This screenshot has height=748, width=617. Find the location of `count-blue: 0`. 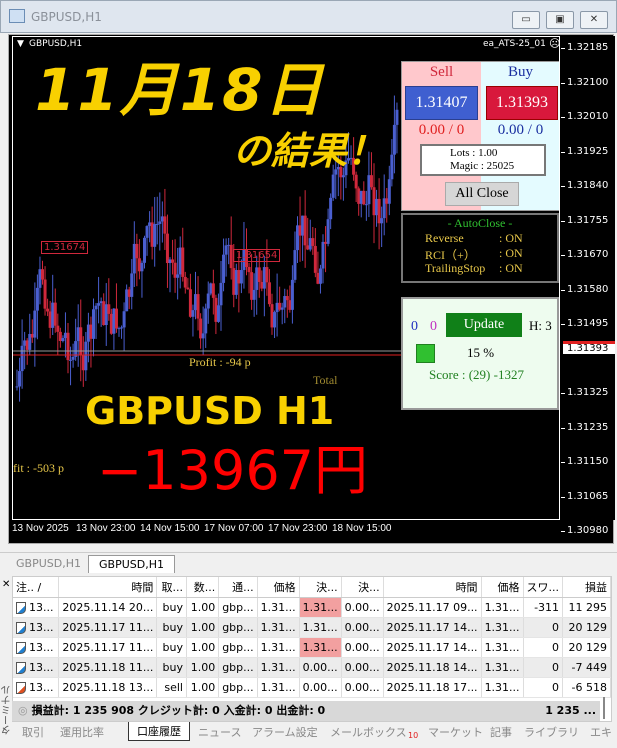

count-blue: 0 is located at coordinates (414, 326).